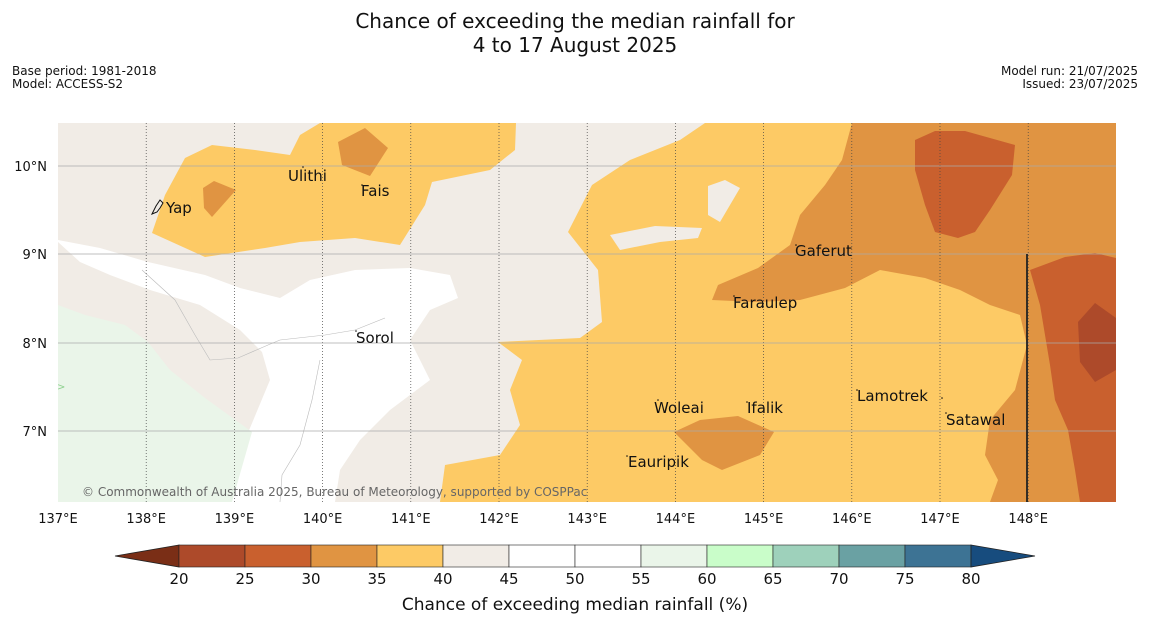 The width and height of the screenshot is (1150, 644). What do you see at coordinates (235, 519) in the screenshot?
I see `longitude-label: 139°E` at bounding box center [235, 519].